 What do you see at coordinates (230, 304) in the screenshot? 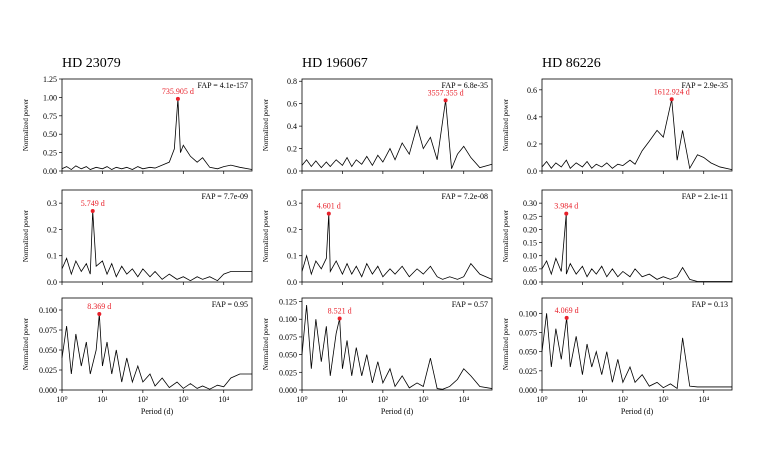
I see `fap-annotation: FAP = 0.95` at bounding box center [230, 304].